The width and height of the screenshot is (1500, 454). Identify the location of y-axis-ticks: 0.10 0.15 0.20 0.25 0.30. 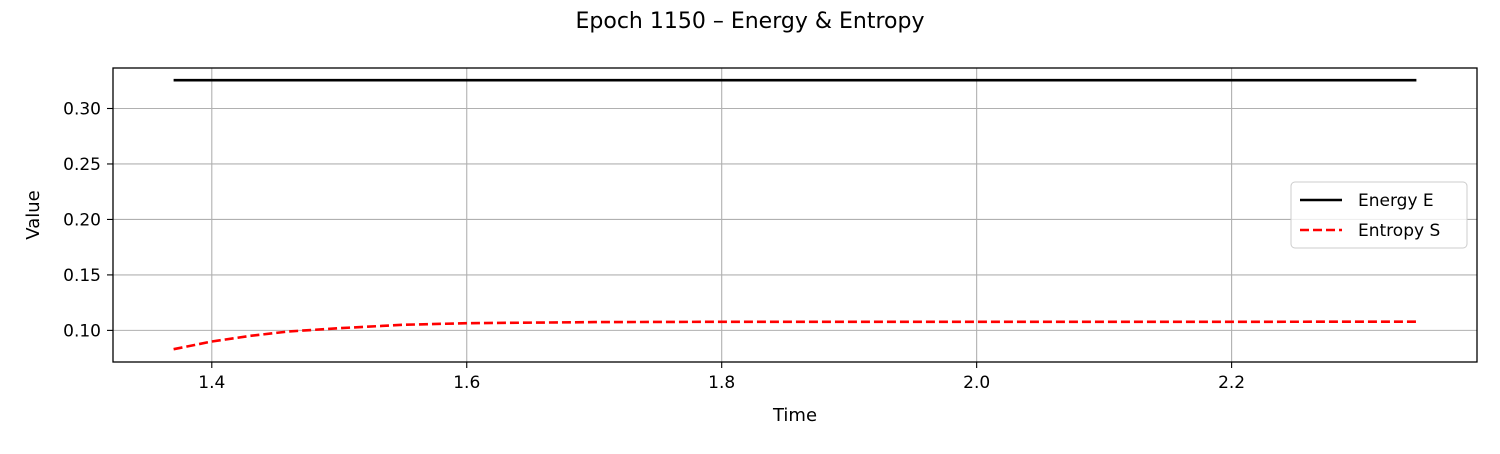
(88, 220).